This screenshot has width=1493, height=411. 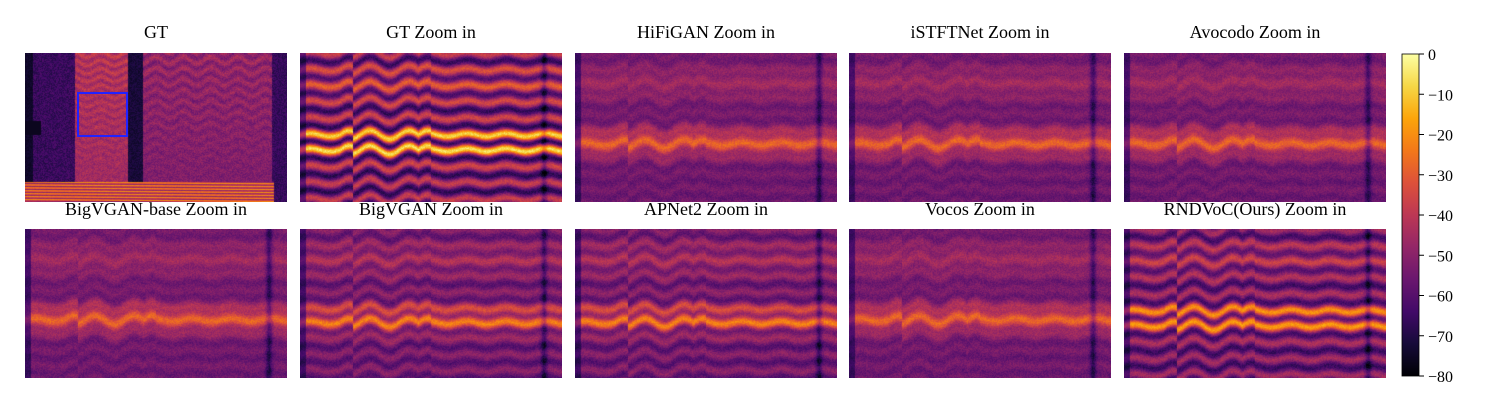 What do you see at coordinates (1440, 95) in the screenshot?
I see `colorbar-tick-label: −10` at bounding box center [1440, 95].